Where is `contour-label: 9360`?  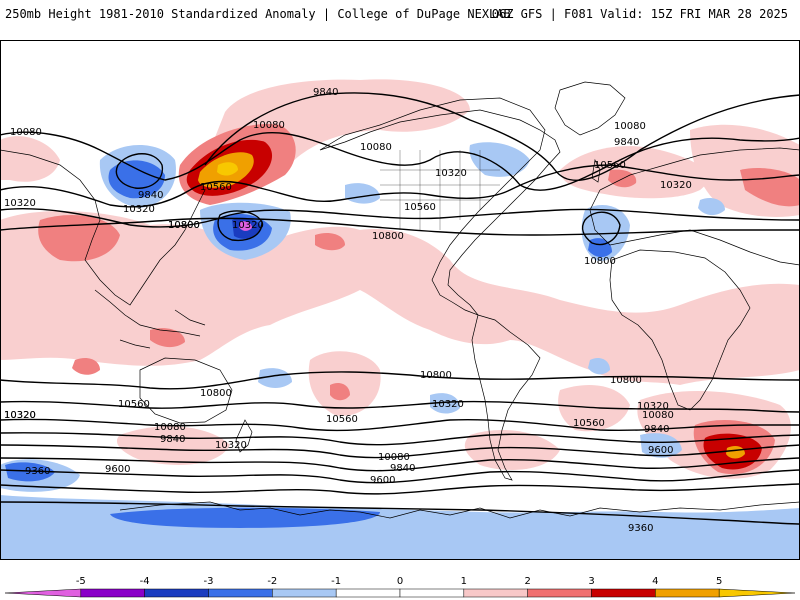
contour-label: 9360 is located at coordinates (640, 528).